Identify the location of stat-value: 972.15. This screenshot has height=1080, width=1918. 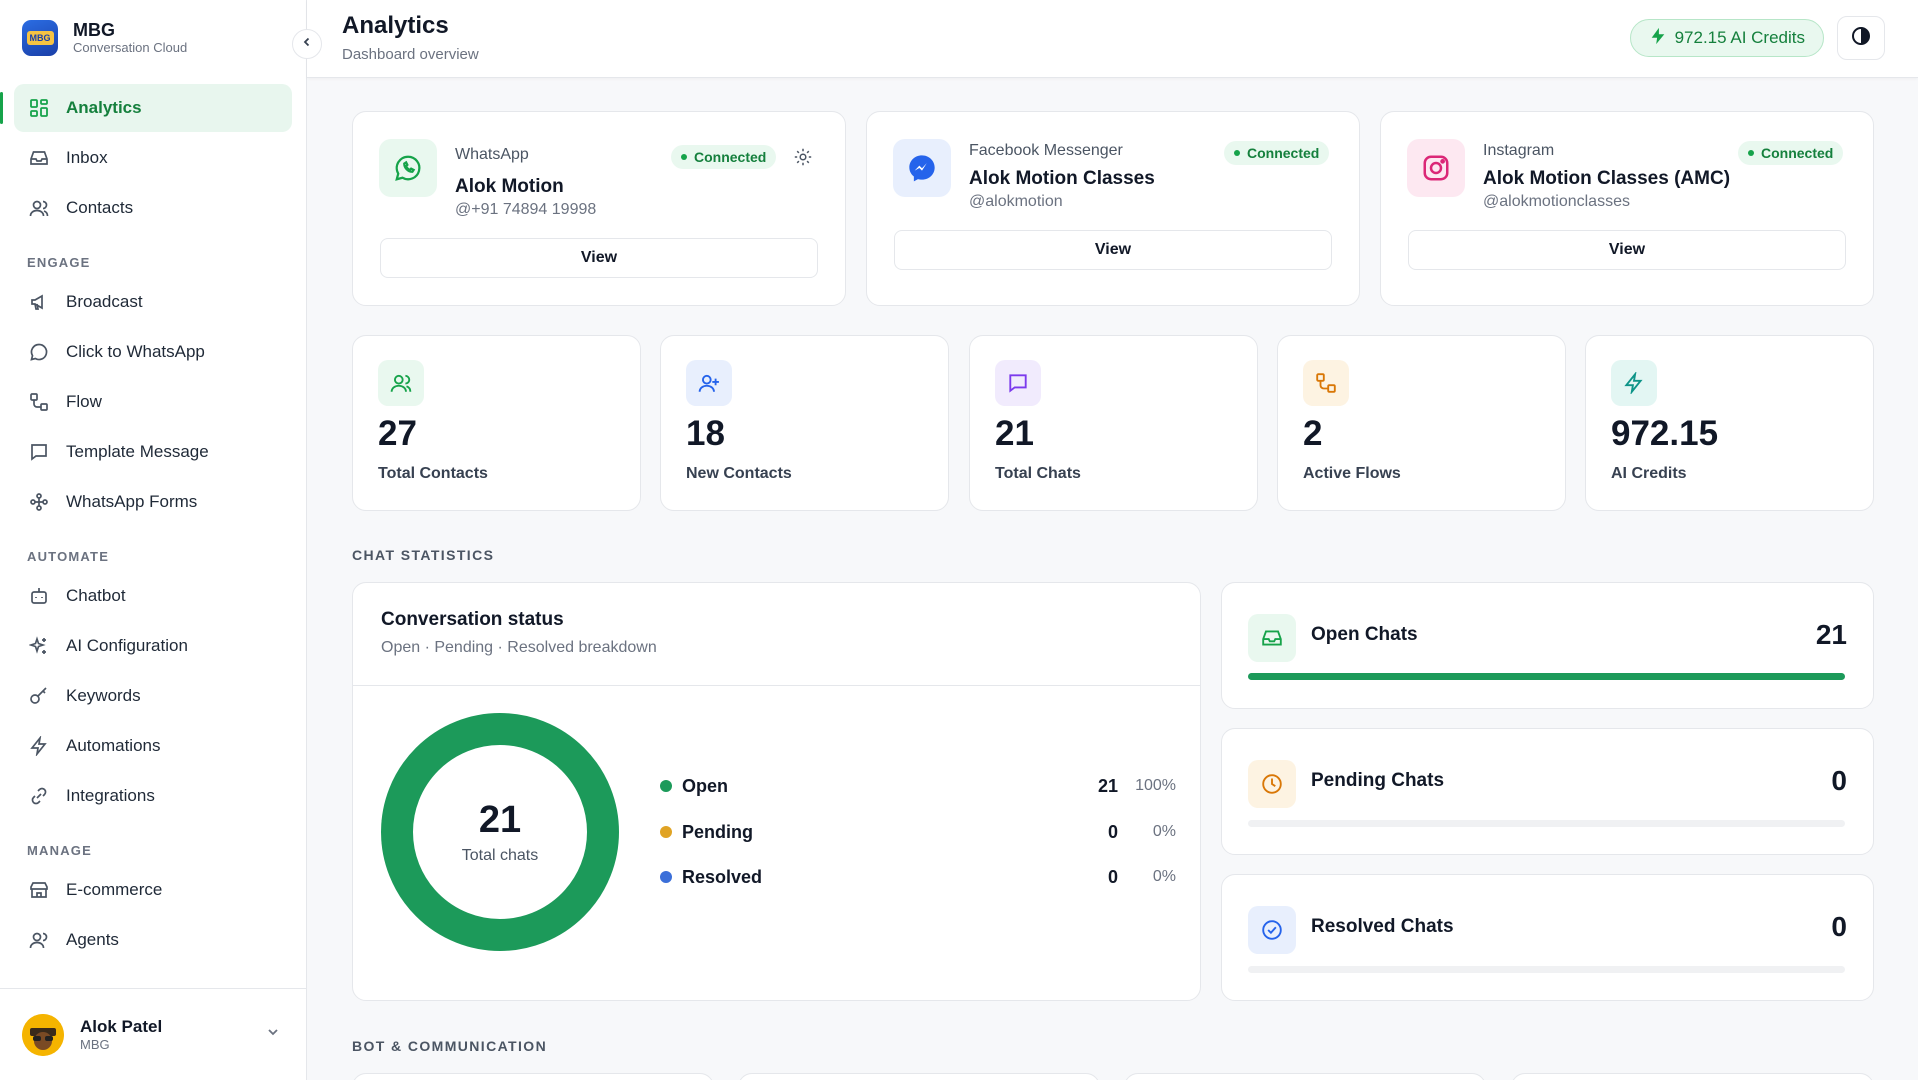
(1665, 433).